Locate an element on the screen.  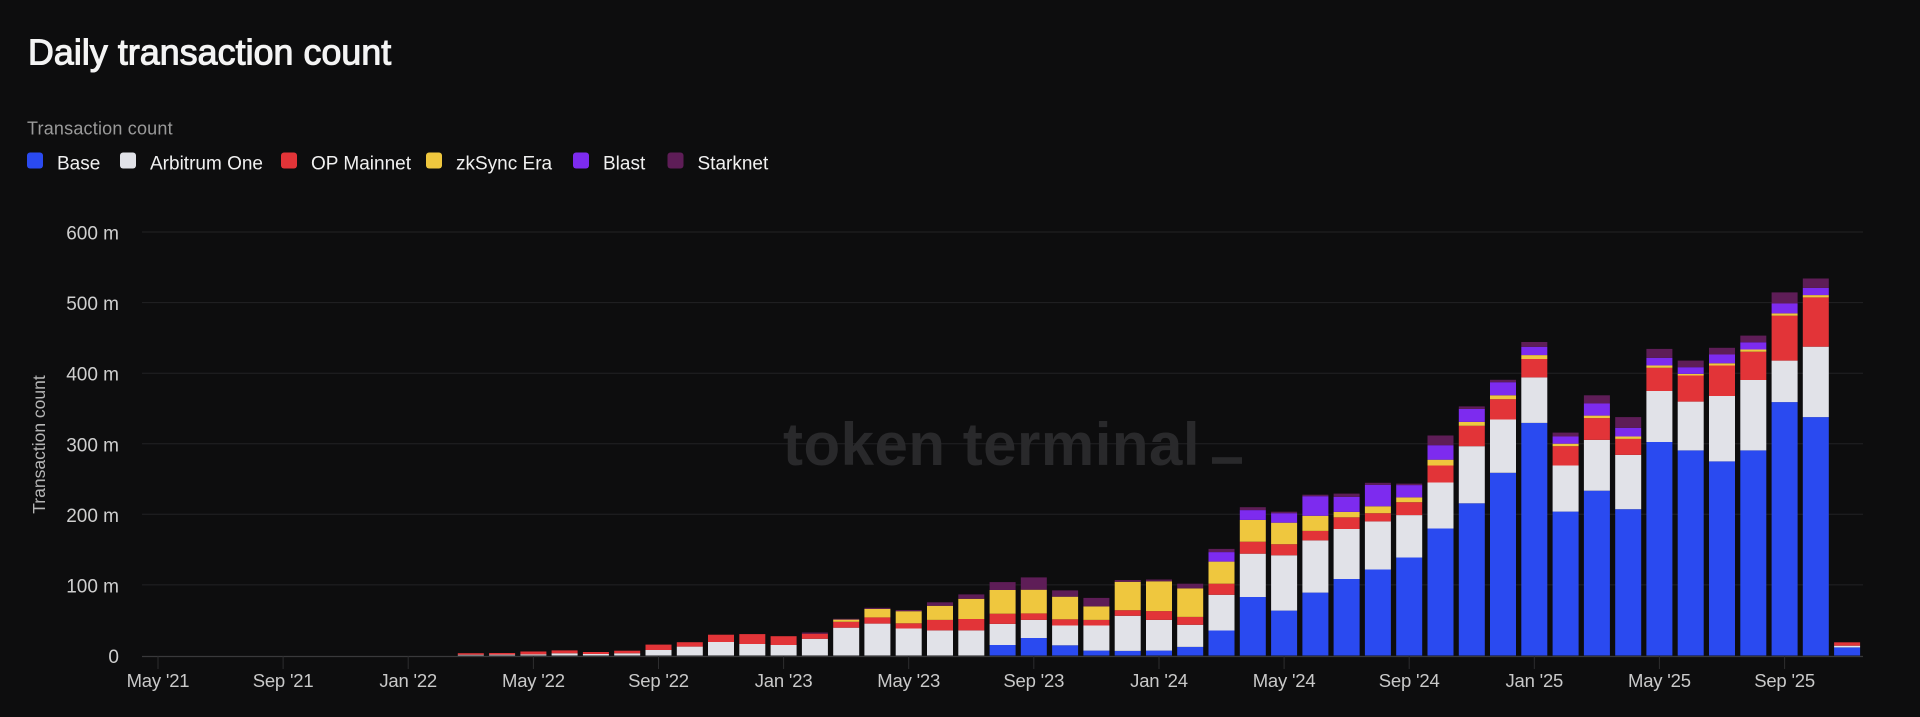
svg-text: OP Mainnet is located at coordinates (361, 164).